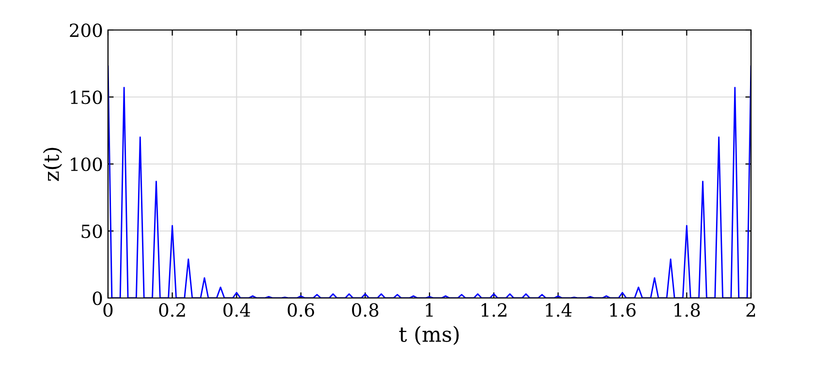 The image size is (830, 370). I want to click on x-tick-label: 1, so click(429, 310).